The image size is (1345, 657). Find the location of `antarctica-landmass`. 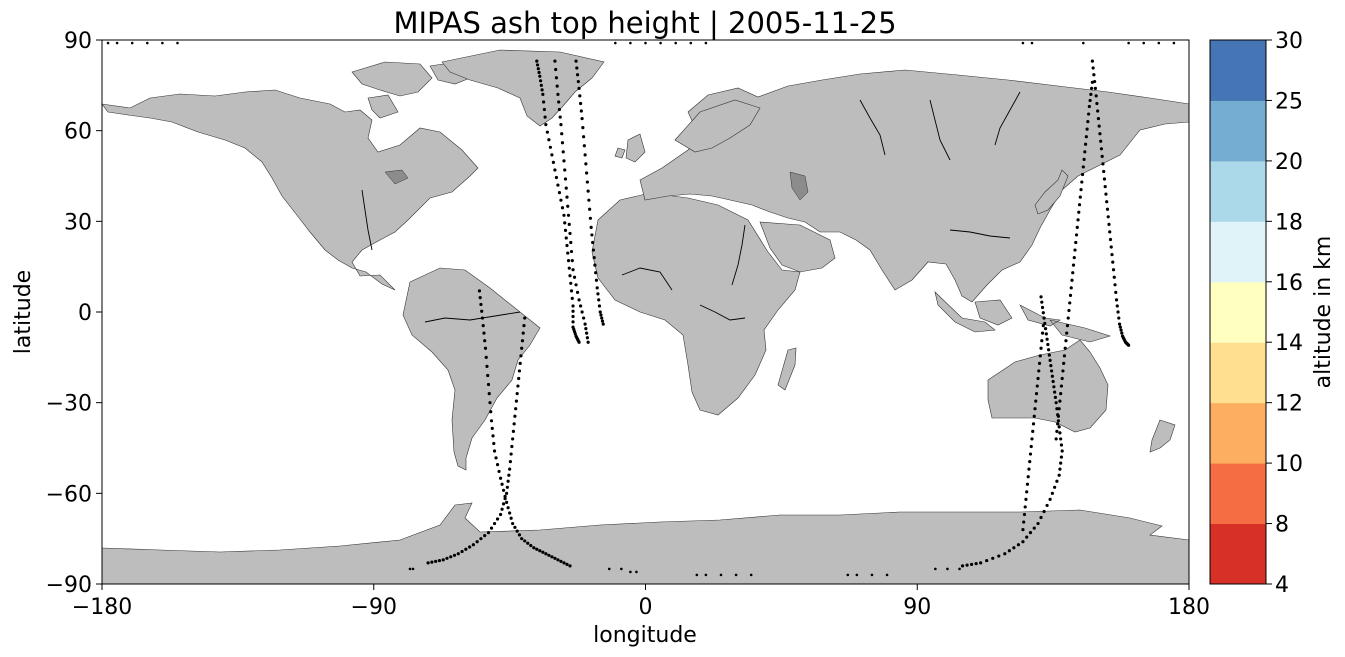

antarctica-landmass is located at coordinates (645, 543).